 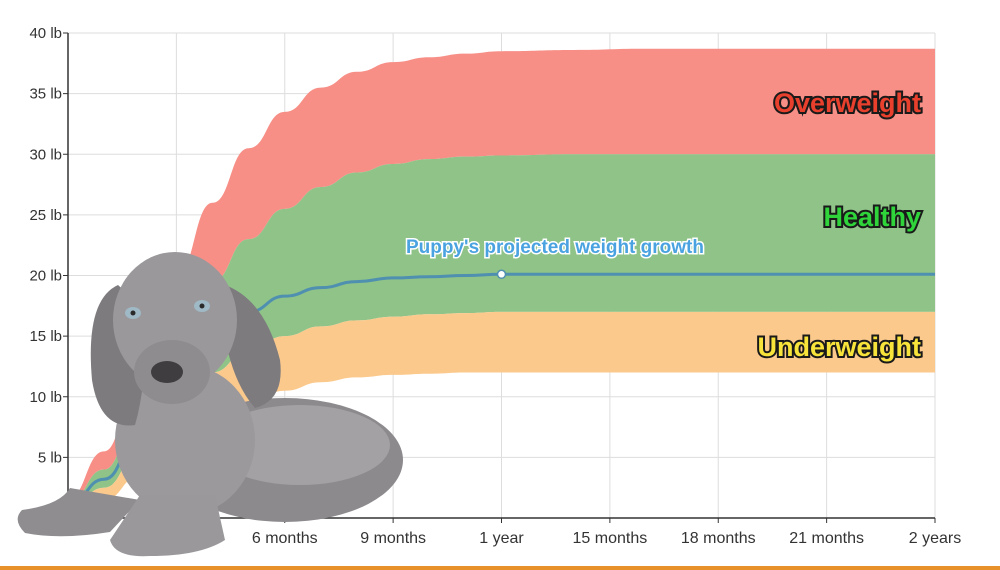 What do you see at coordinates (45, 154) in the screenshot?
I see `y-tick-label: 30 lb` at bounding box center [45, 154].